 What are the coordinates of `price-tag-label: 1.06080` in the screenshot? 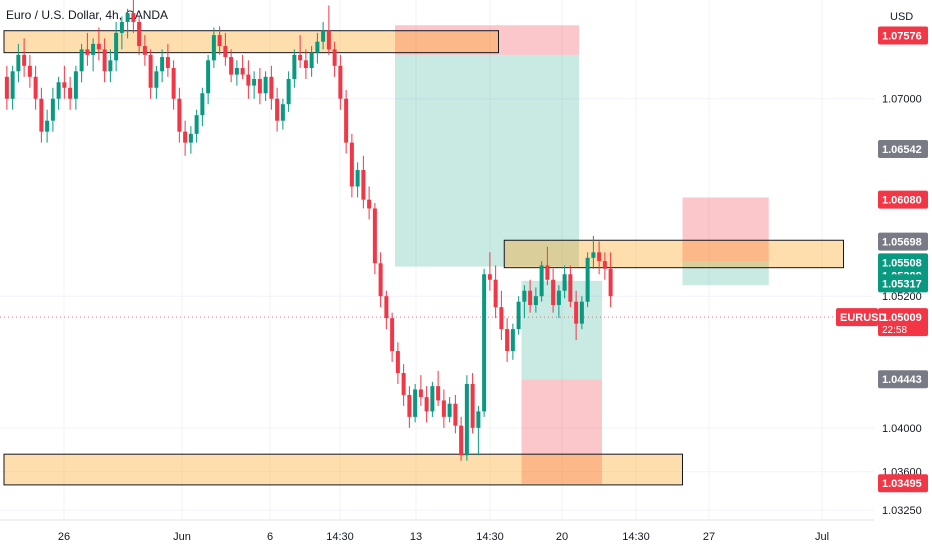 It's located at (902, 201).